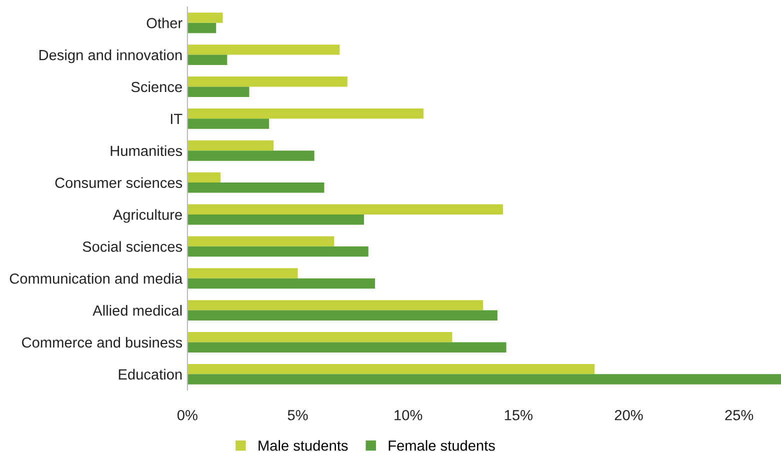  I want to click on y-tick-label: IT, so click(176, 119).